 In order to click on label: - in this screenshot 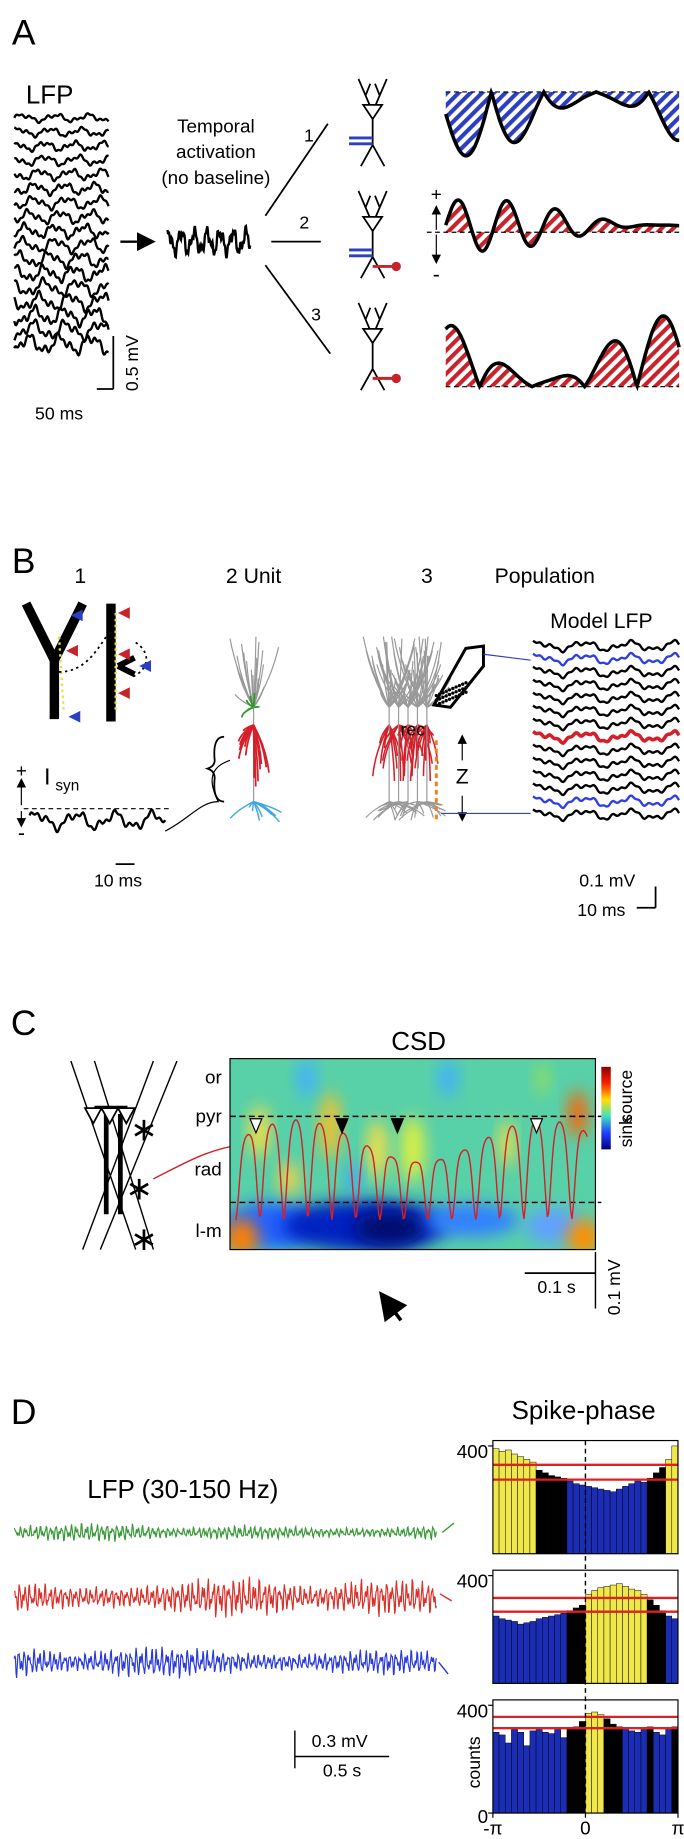, I will do `click(21, 833)`.